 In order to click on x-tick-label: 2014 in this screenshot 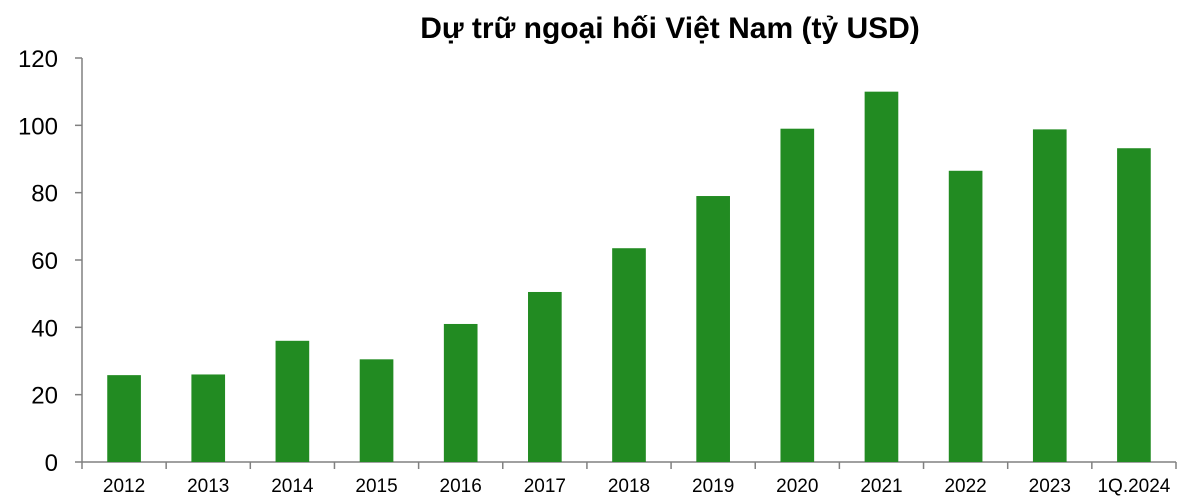, I will do `click(292, 486)`.